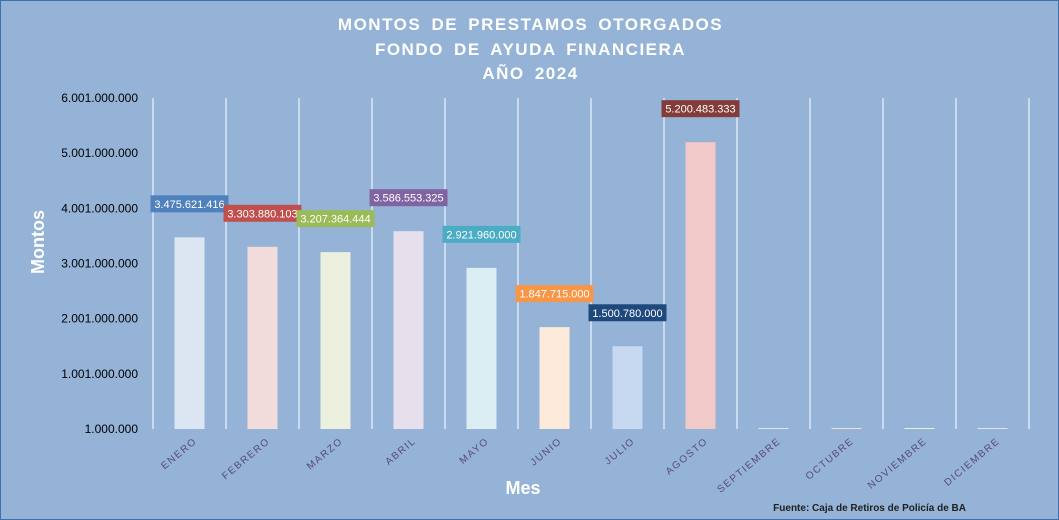  What do you see at coordinates (99, 374) in the screenshot?
I see `y-tick-label: 1.001.000.000` at bounding box center [99, 374].